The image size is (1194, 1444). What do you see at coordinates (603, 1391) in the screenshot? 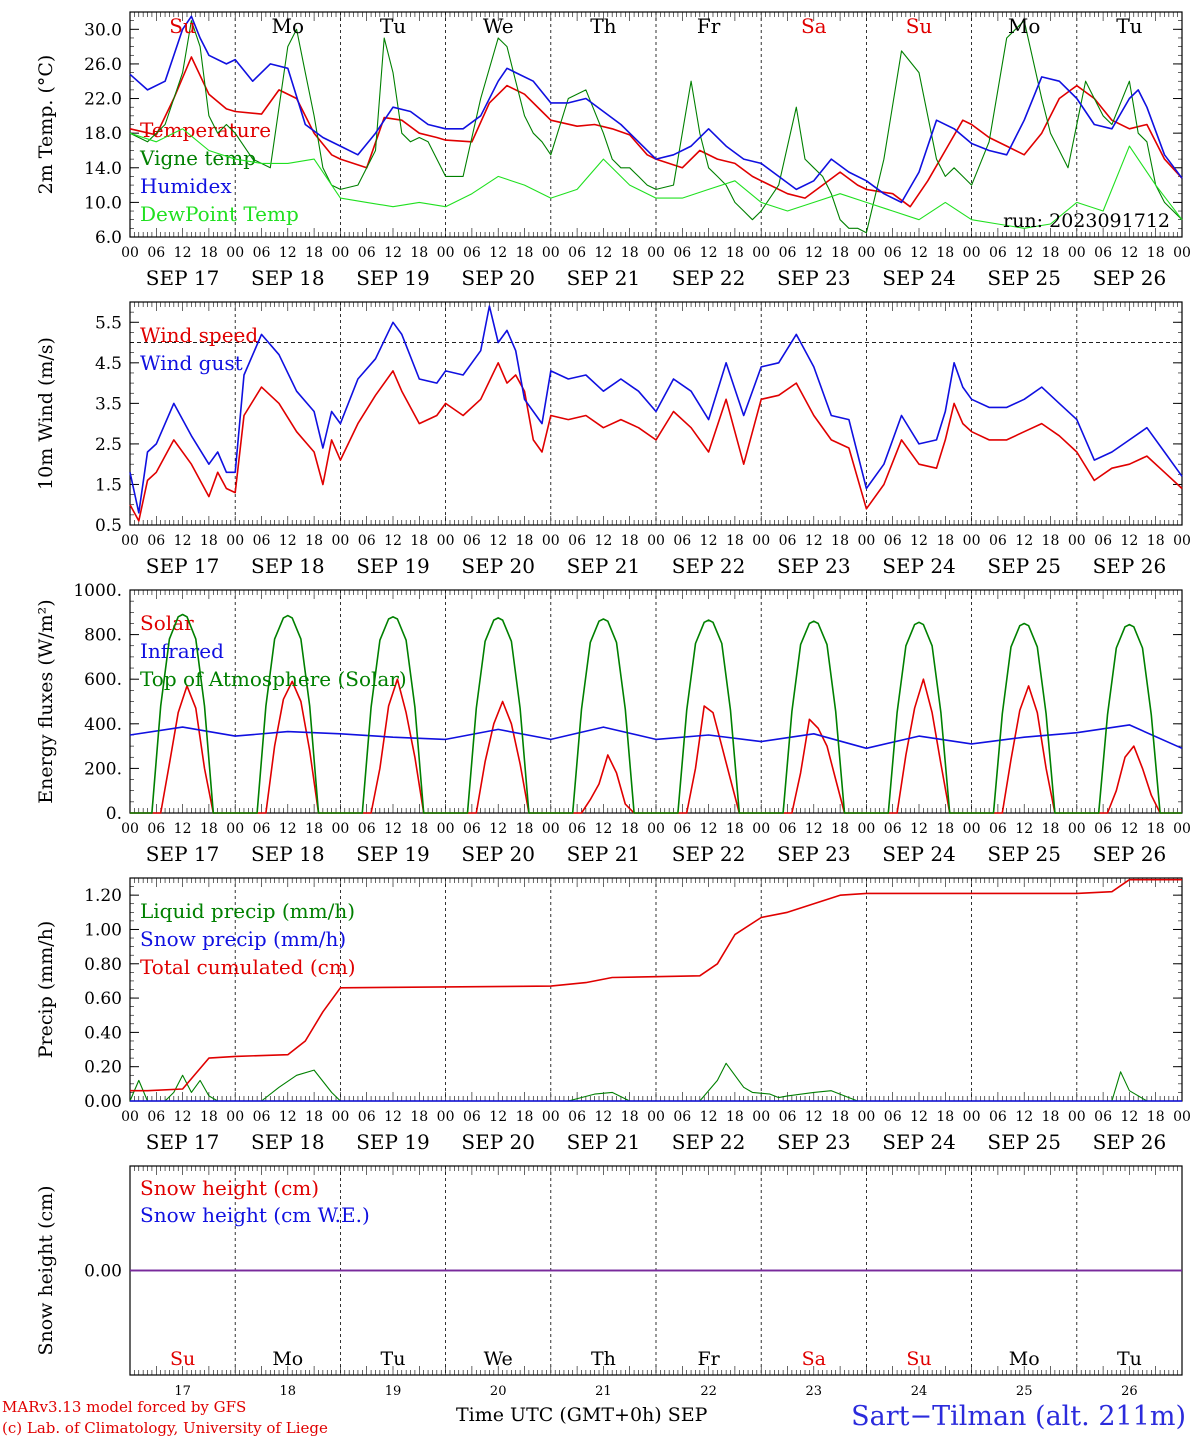
I see `date-number-label: 21` at bounding box center [603, 1391].